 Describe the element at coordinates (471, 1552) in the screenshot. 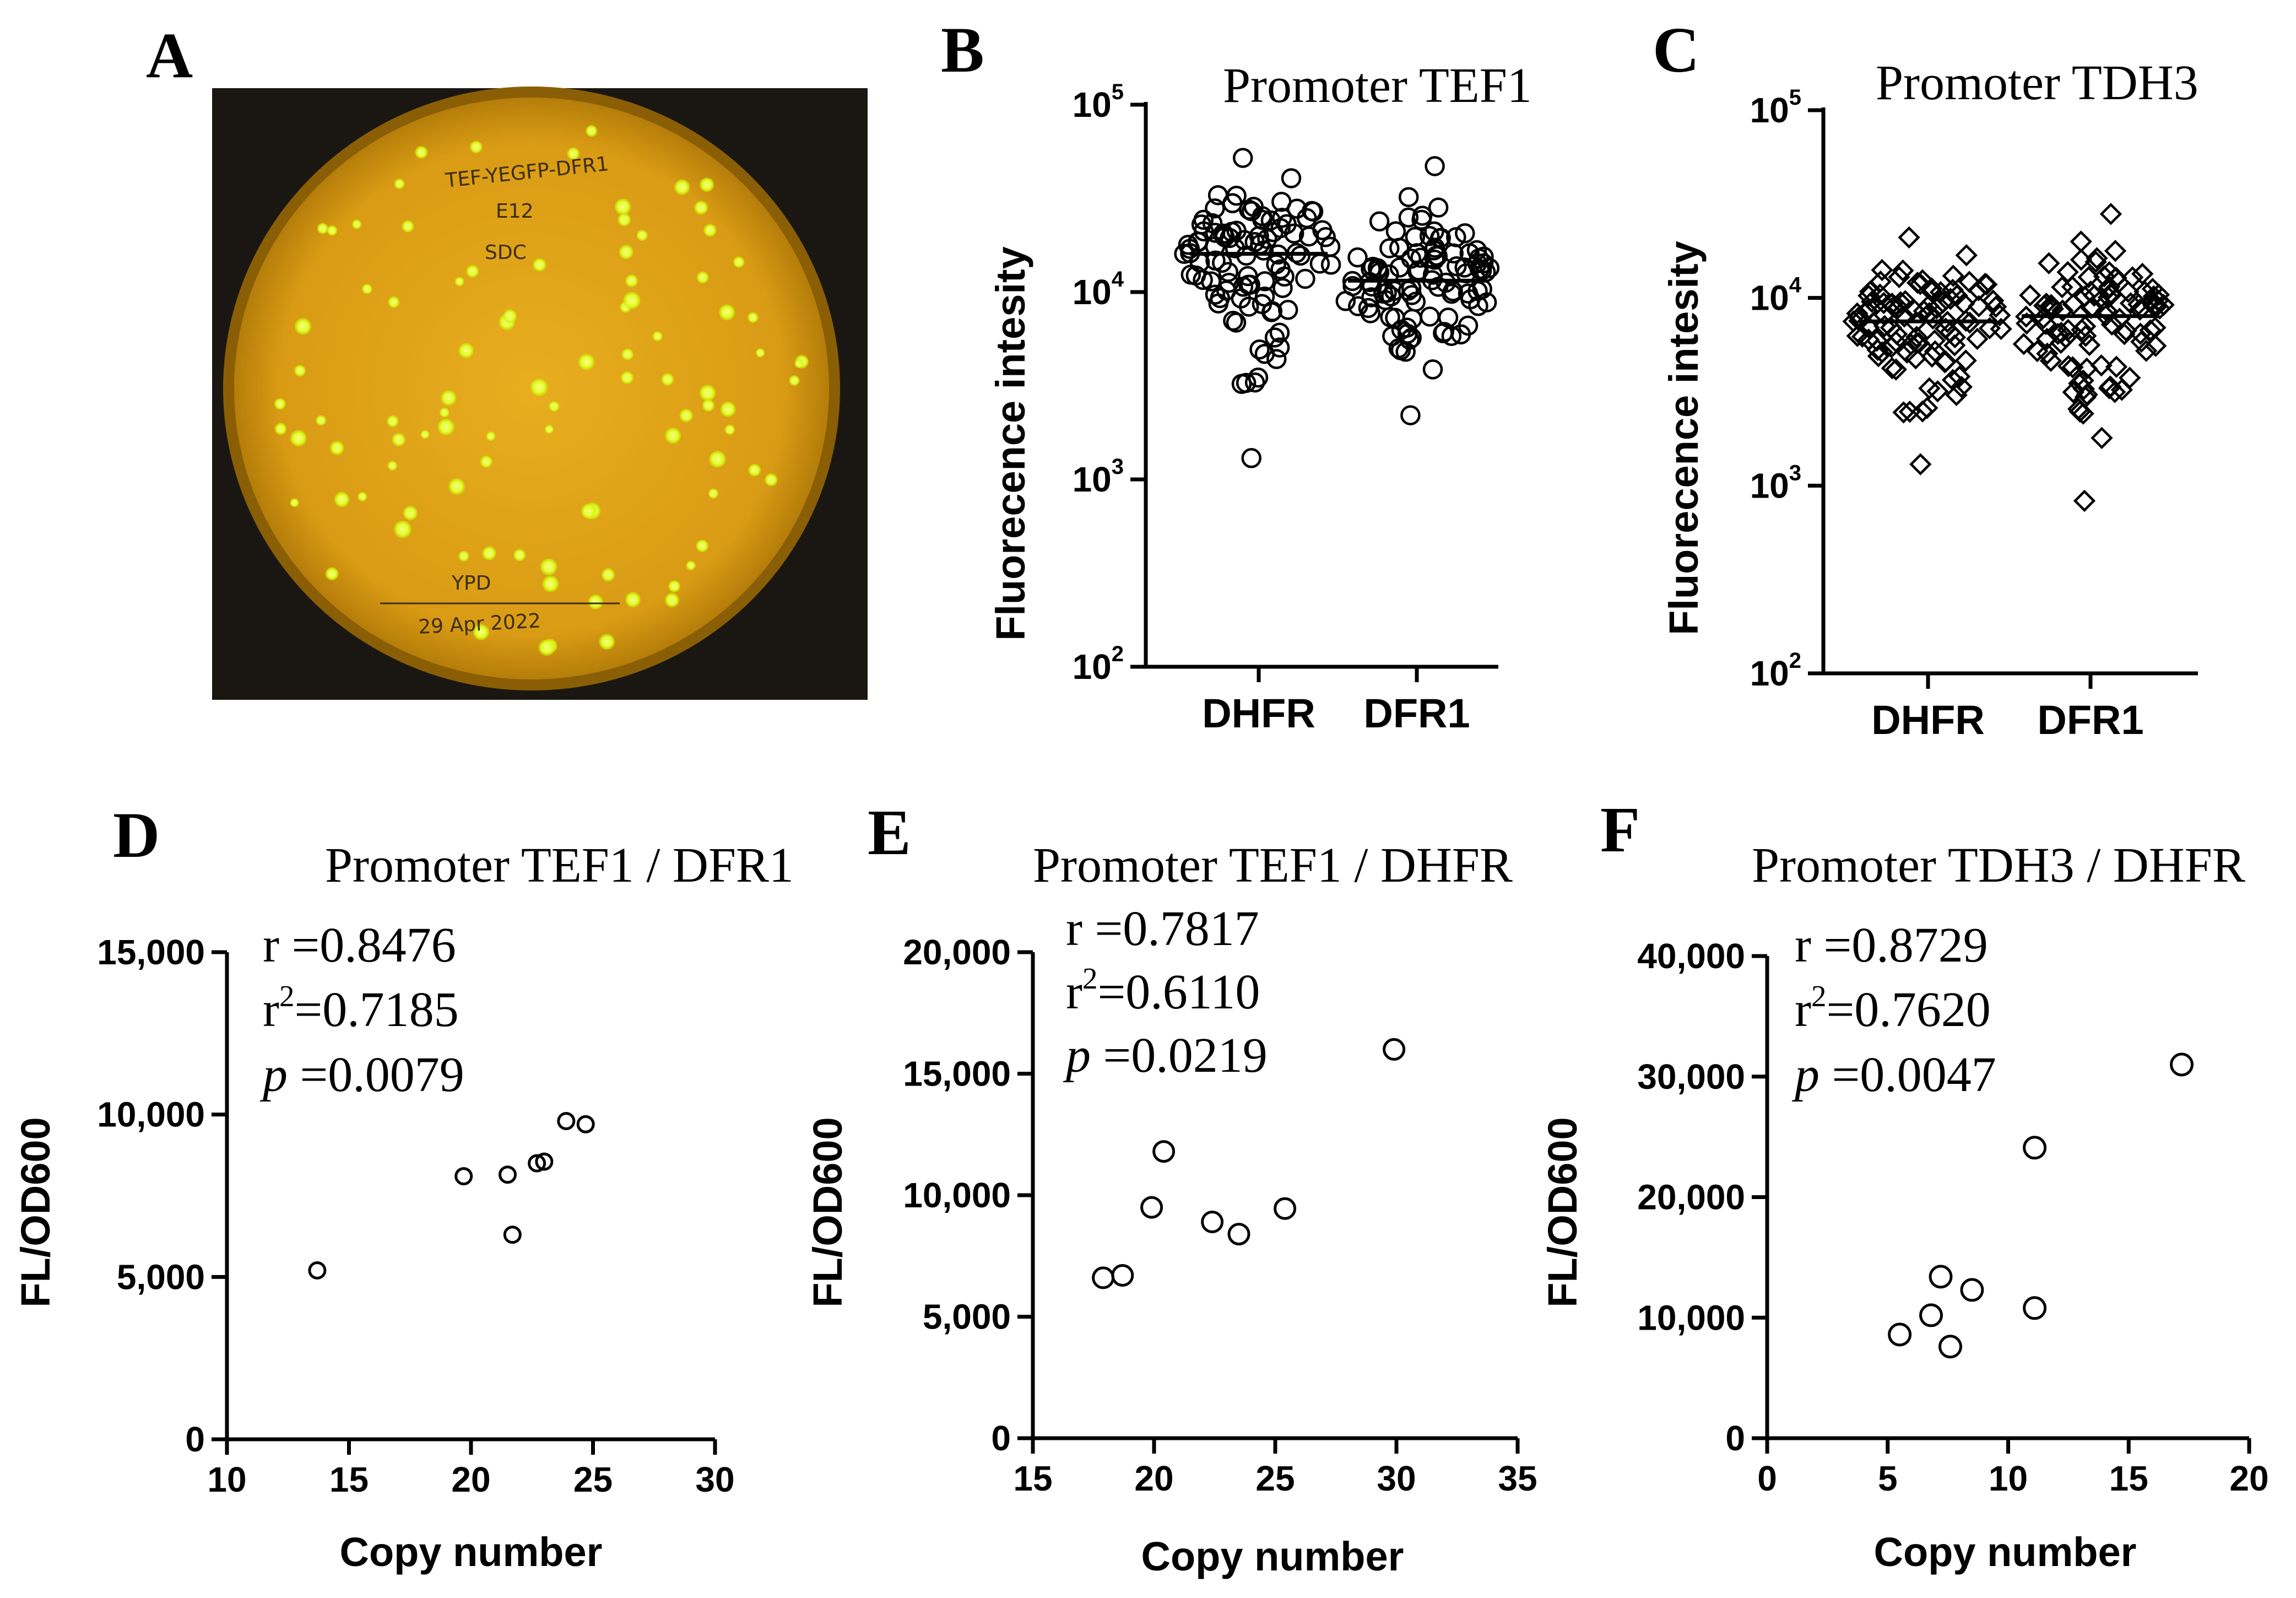

I see `chart-d-xlabel: Copy number` at that location.